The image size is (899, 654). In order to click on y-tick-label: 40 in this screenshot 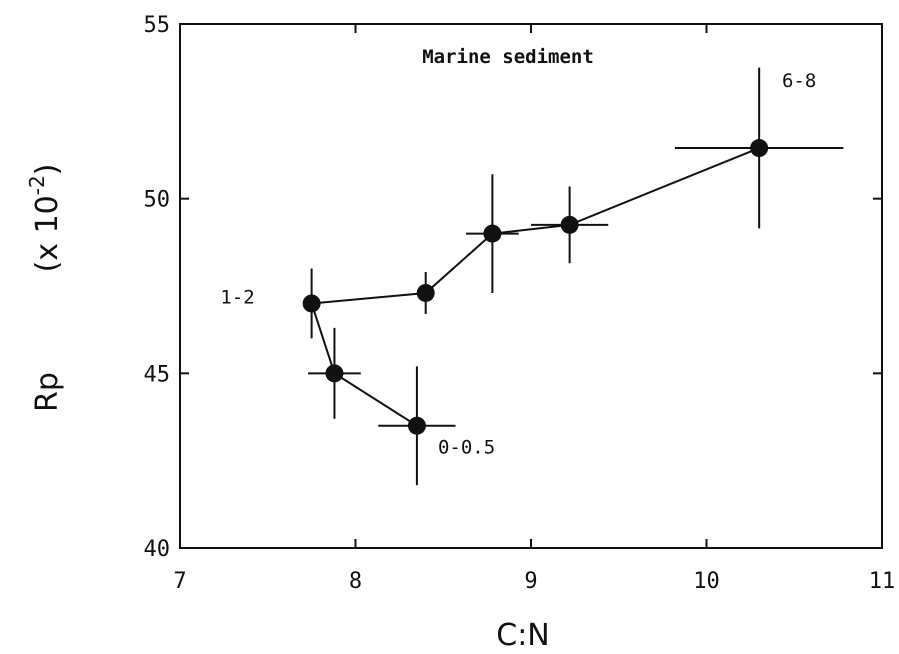, I will do `click(157, 549)`.